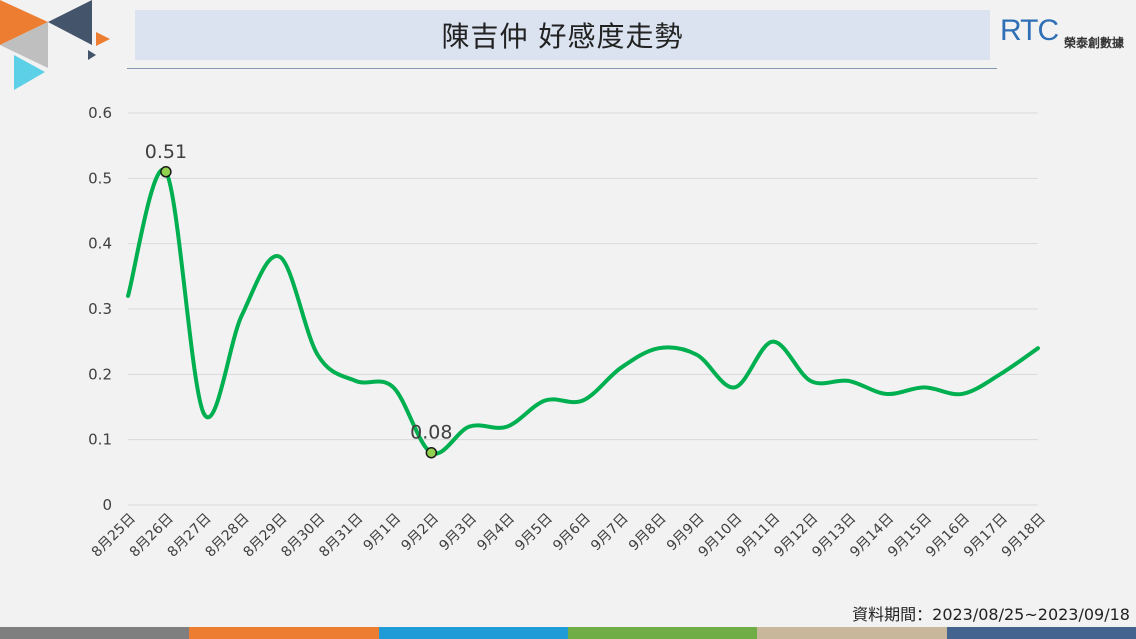  I want to click on x-tick-label: 9月7日, so click(610, 533).